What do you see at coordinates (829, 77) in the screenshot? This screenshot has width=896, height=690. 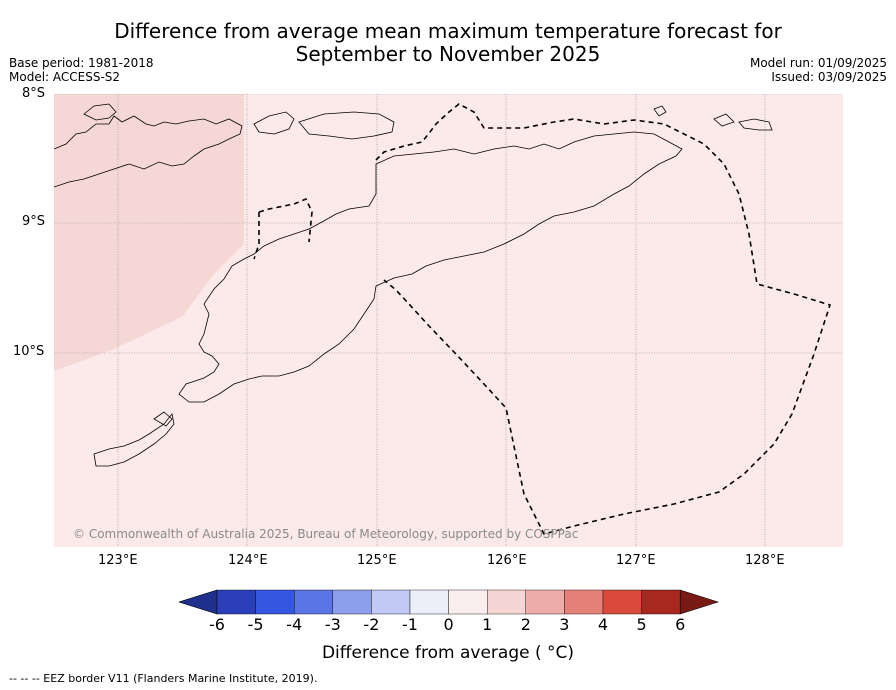 I see `issued-date: Issued: 03/09/2025` at bounding box center [829, 77].